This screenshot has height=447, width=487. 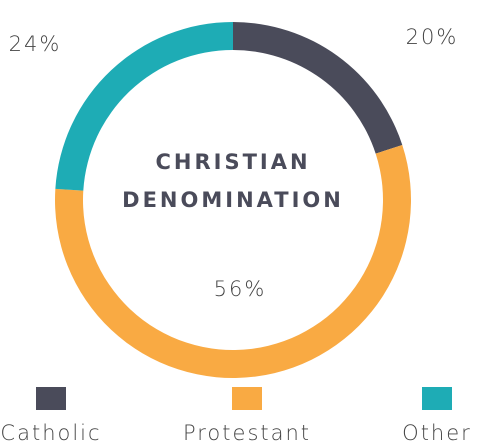 What do you see at coordinates (232, 162) in the screenshot?
I see `chart-title: CHRISTIAN` at bounding box center [232, 162].